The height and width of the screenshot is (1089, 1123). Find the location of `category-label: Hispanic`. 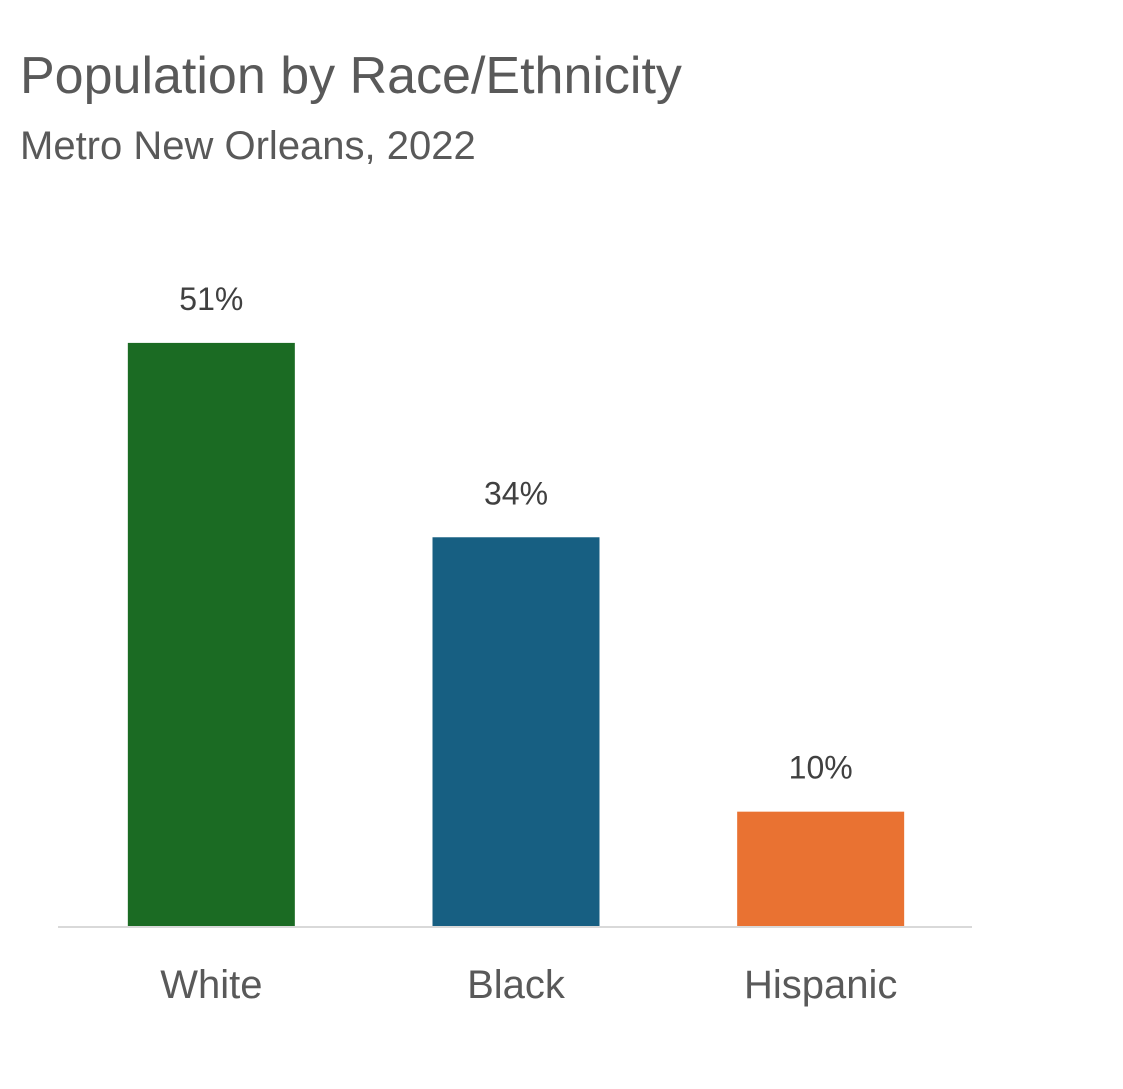

category-label: Hispanic is located at coordinates (820, 985).